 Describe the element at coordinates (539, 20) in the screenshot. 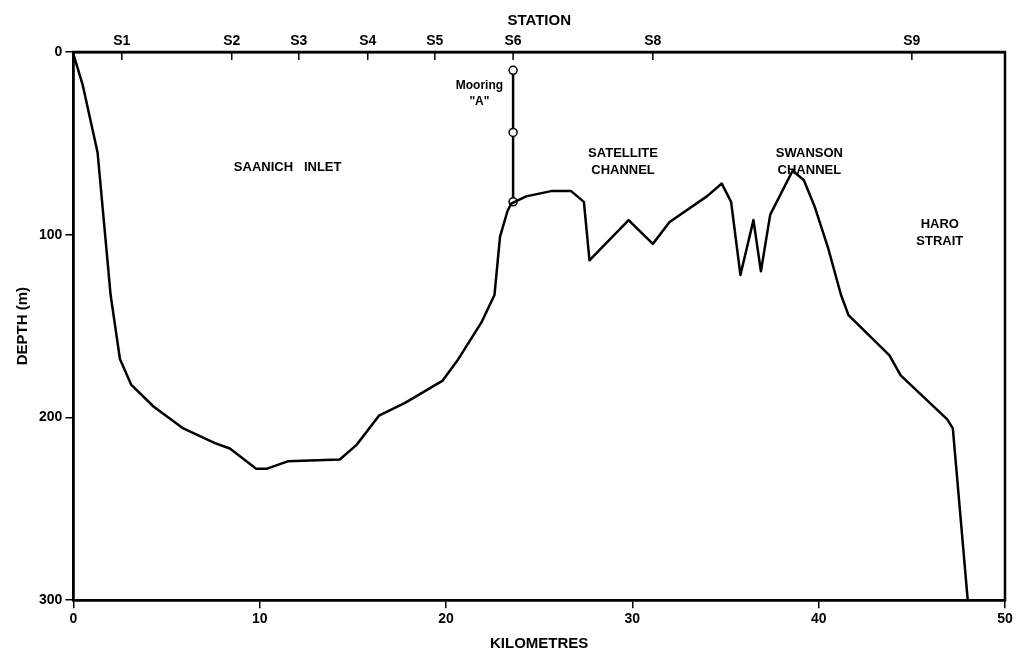

I see `x2-axis-title: STATION` at that location.